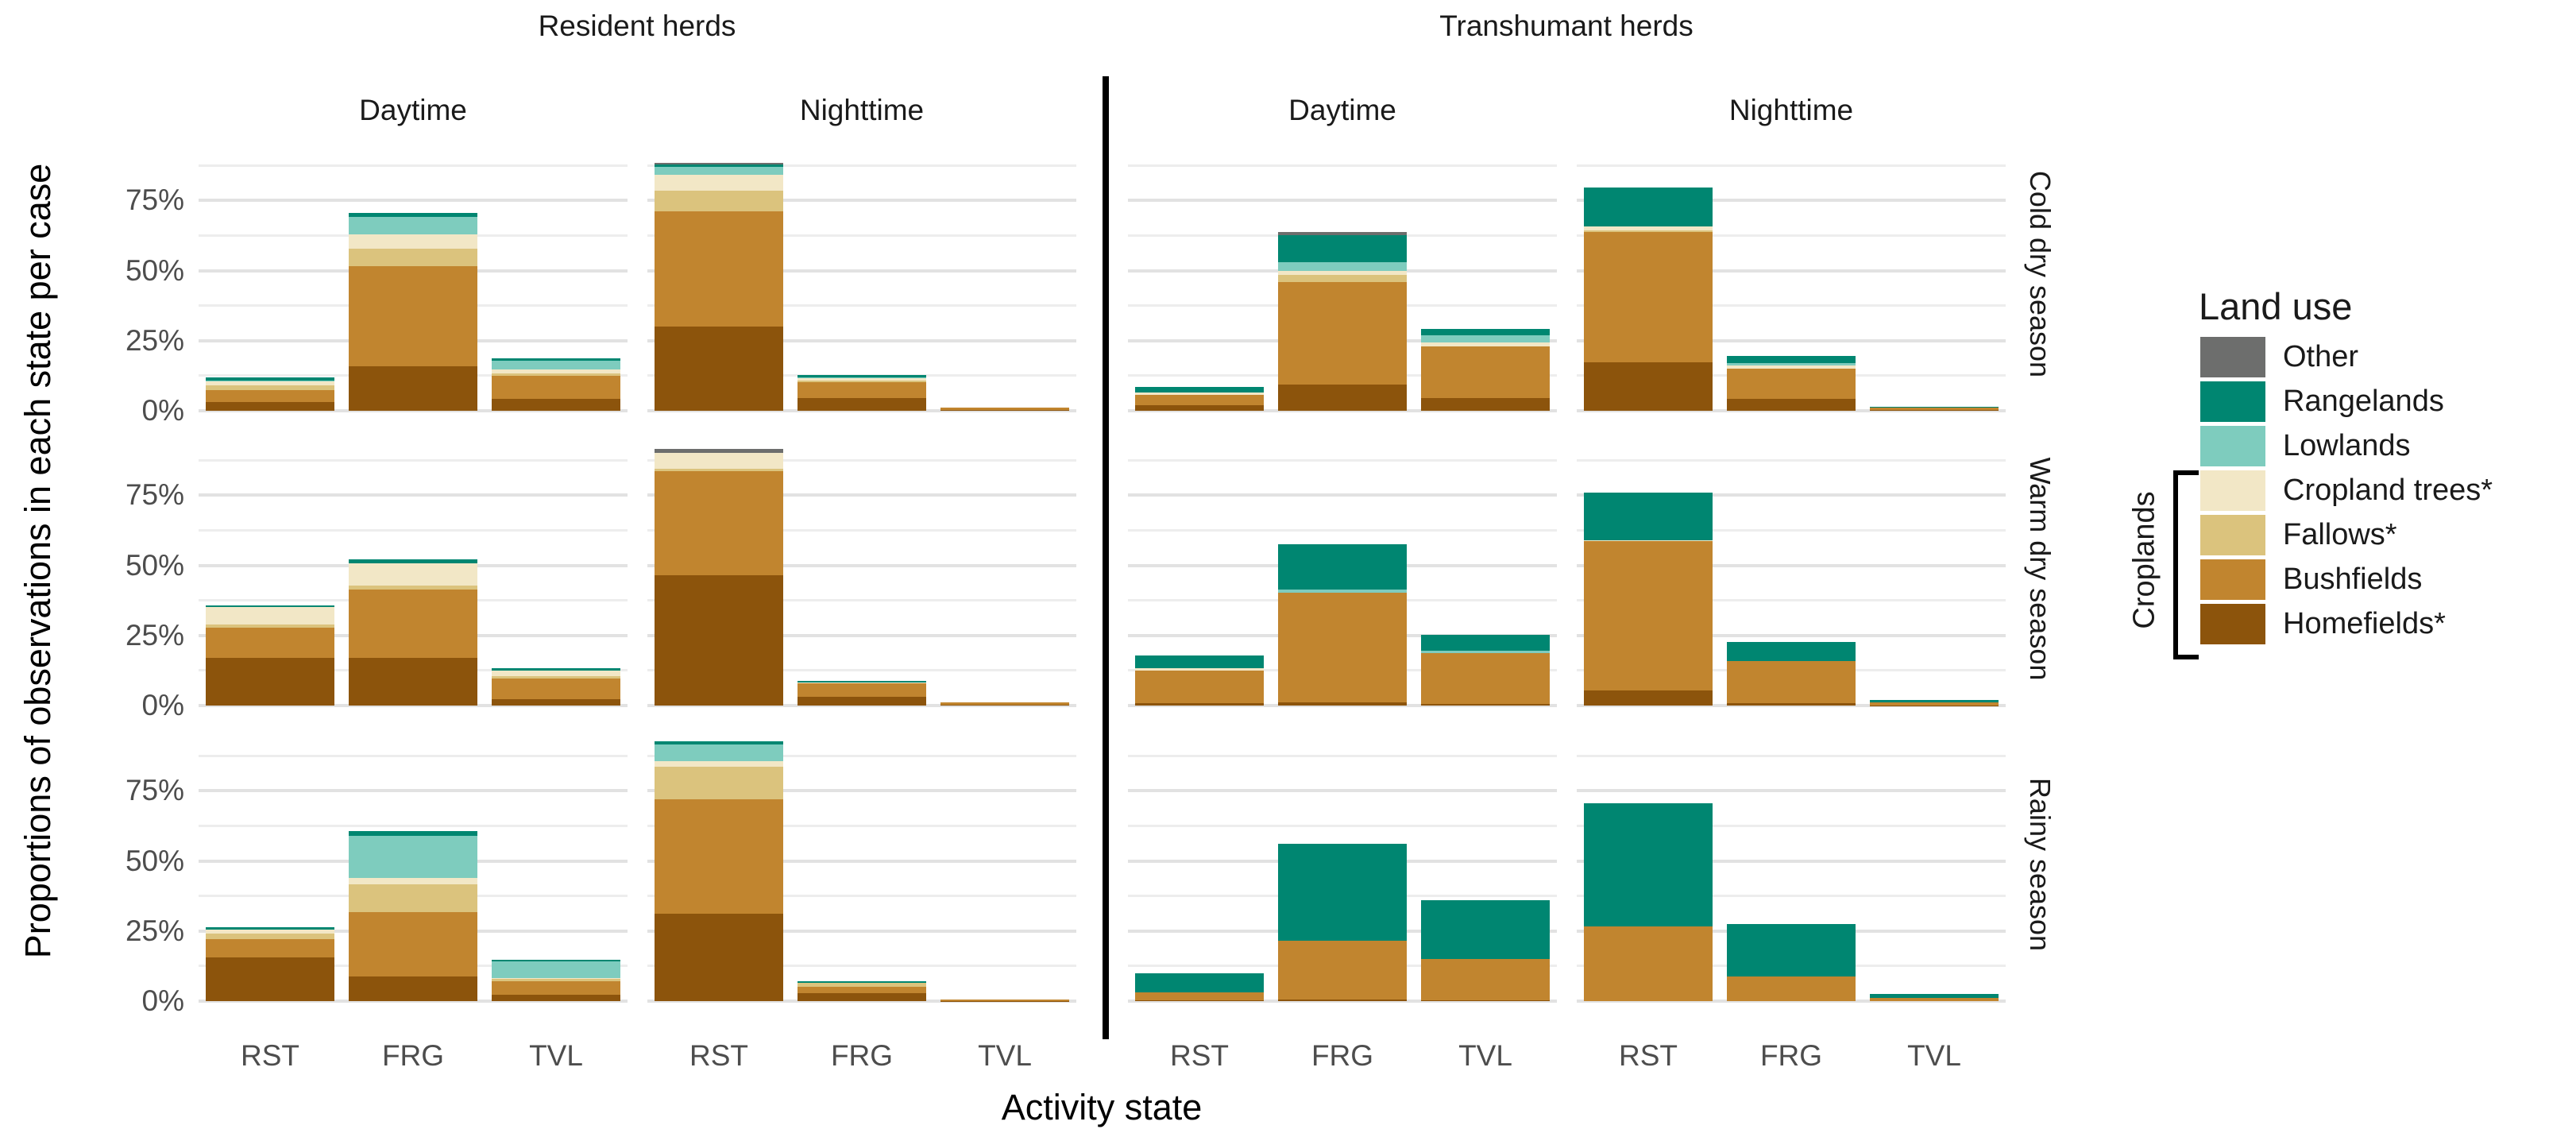 The width and height of the screenshot is (2576, 1133). What do you see at coordinates (1791, 110) in the screenshot?
I see `facet-col-header-transhumant-nighttime: Nighttime` at bounding box center [1791, 110].